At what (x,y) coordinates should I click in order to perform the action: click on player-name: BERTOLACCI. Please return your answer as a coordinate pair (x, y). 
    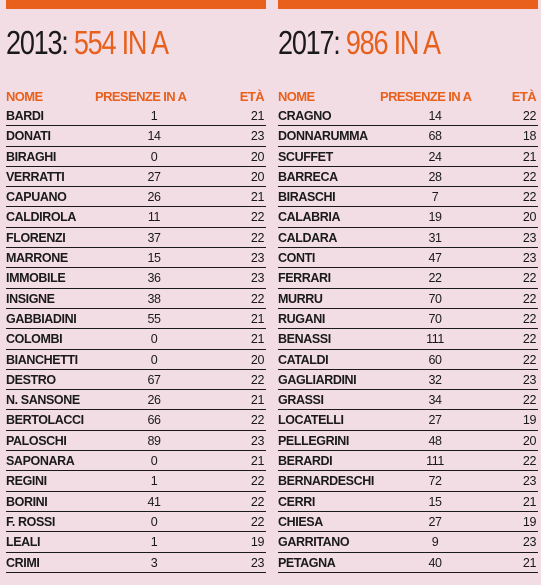
    Looking at the image, I should click on (45, 420).